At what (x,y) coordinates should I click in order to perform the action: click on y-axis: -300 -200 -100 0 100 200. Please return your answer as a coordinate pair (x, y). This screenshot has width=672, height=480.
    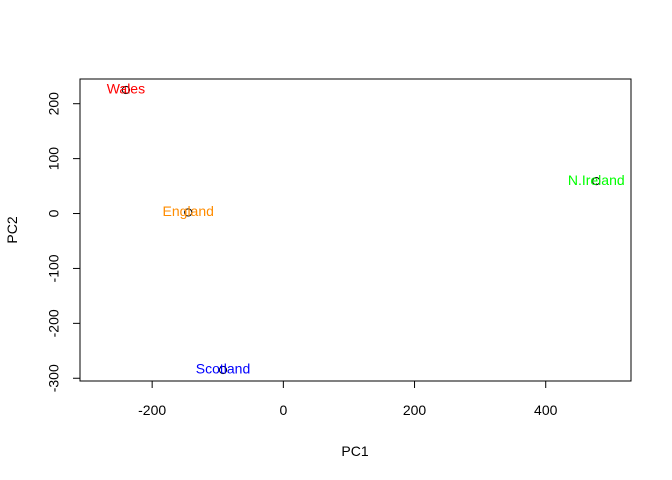
    Looking at the image, I should click on (63, 242).